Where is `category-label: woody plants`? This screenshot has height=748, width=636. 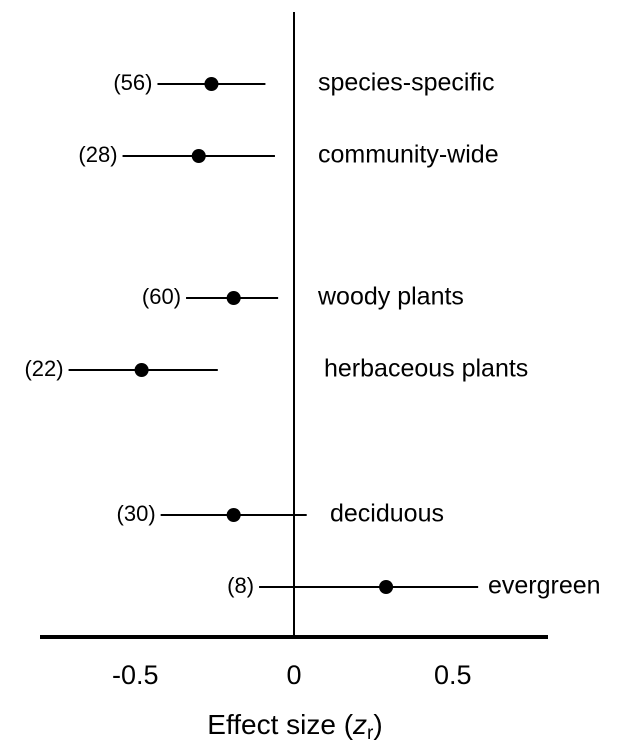
category-label: woody plants is located at coordinates (390, 297).